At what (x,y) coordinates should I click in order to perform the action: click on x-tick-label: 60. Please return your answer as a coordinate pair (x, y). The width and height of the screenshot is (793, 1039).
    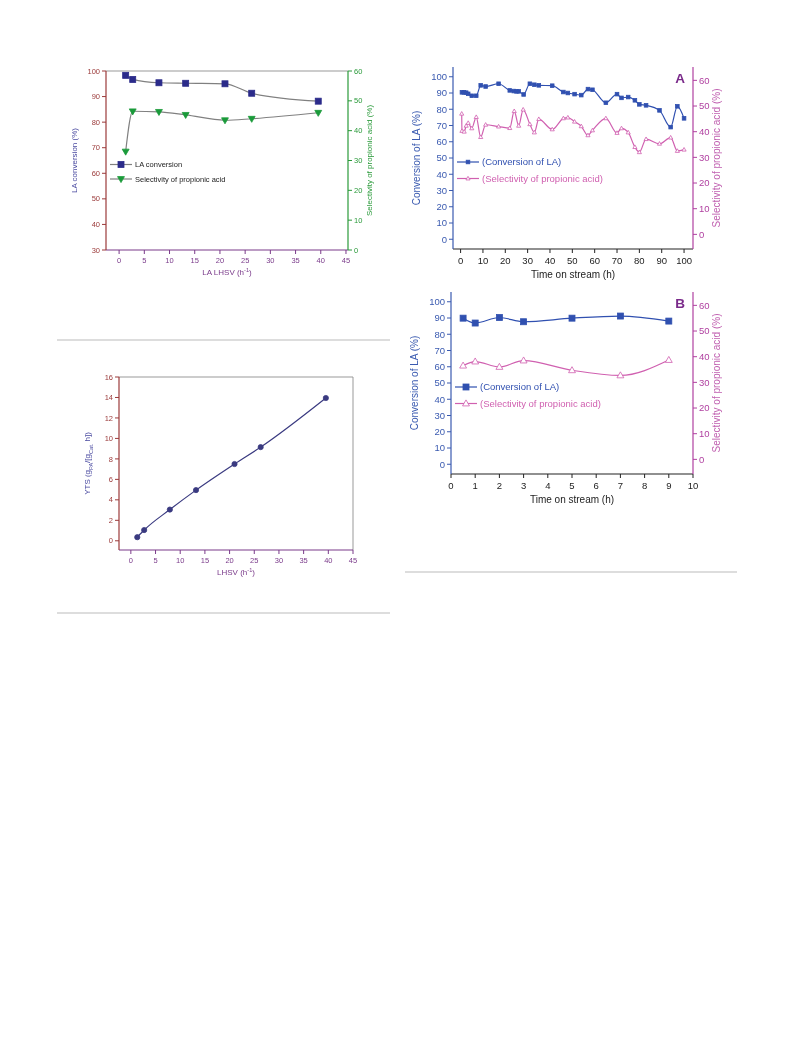
    Looking at the image, I should click on (594, 260).